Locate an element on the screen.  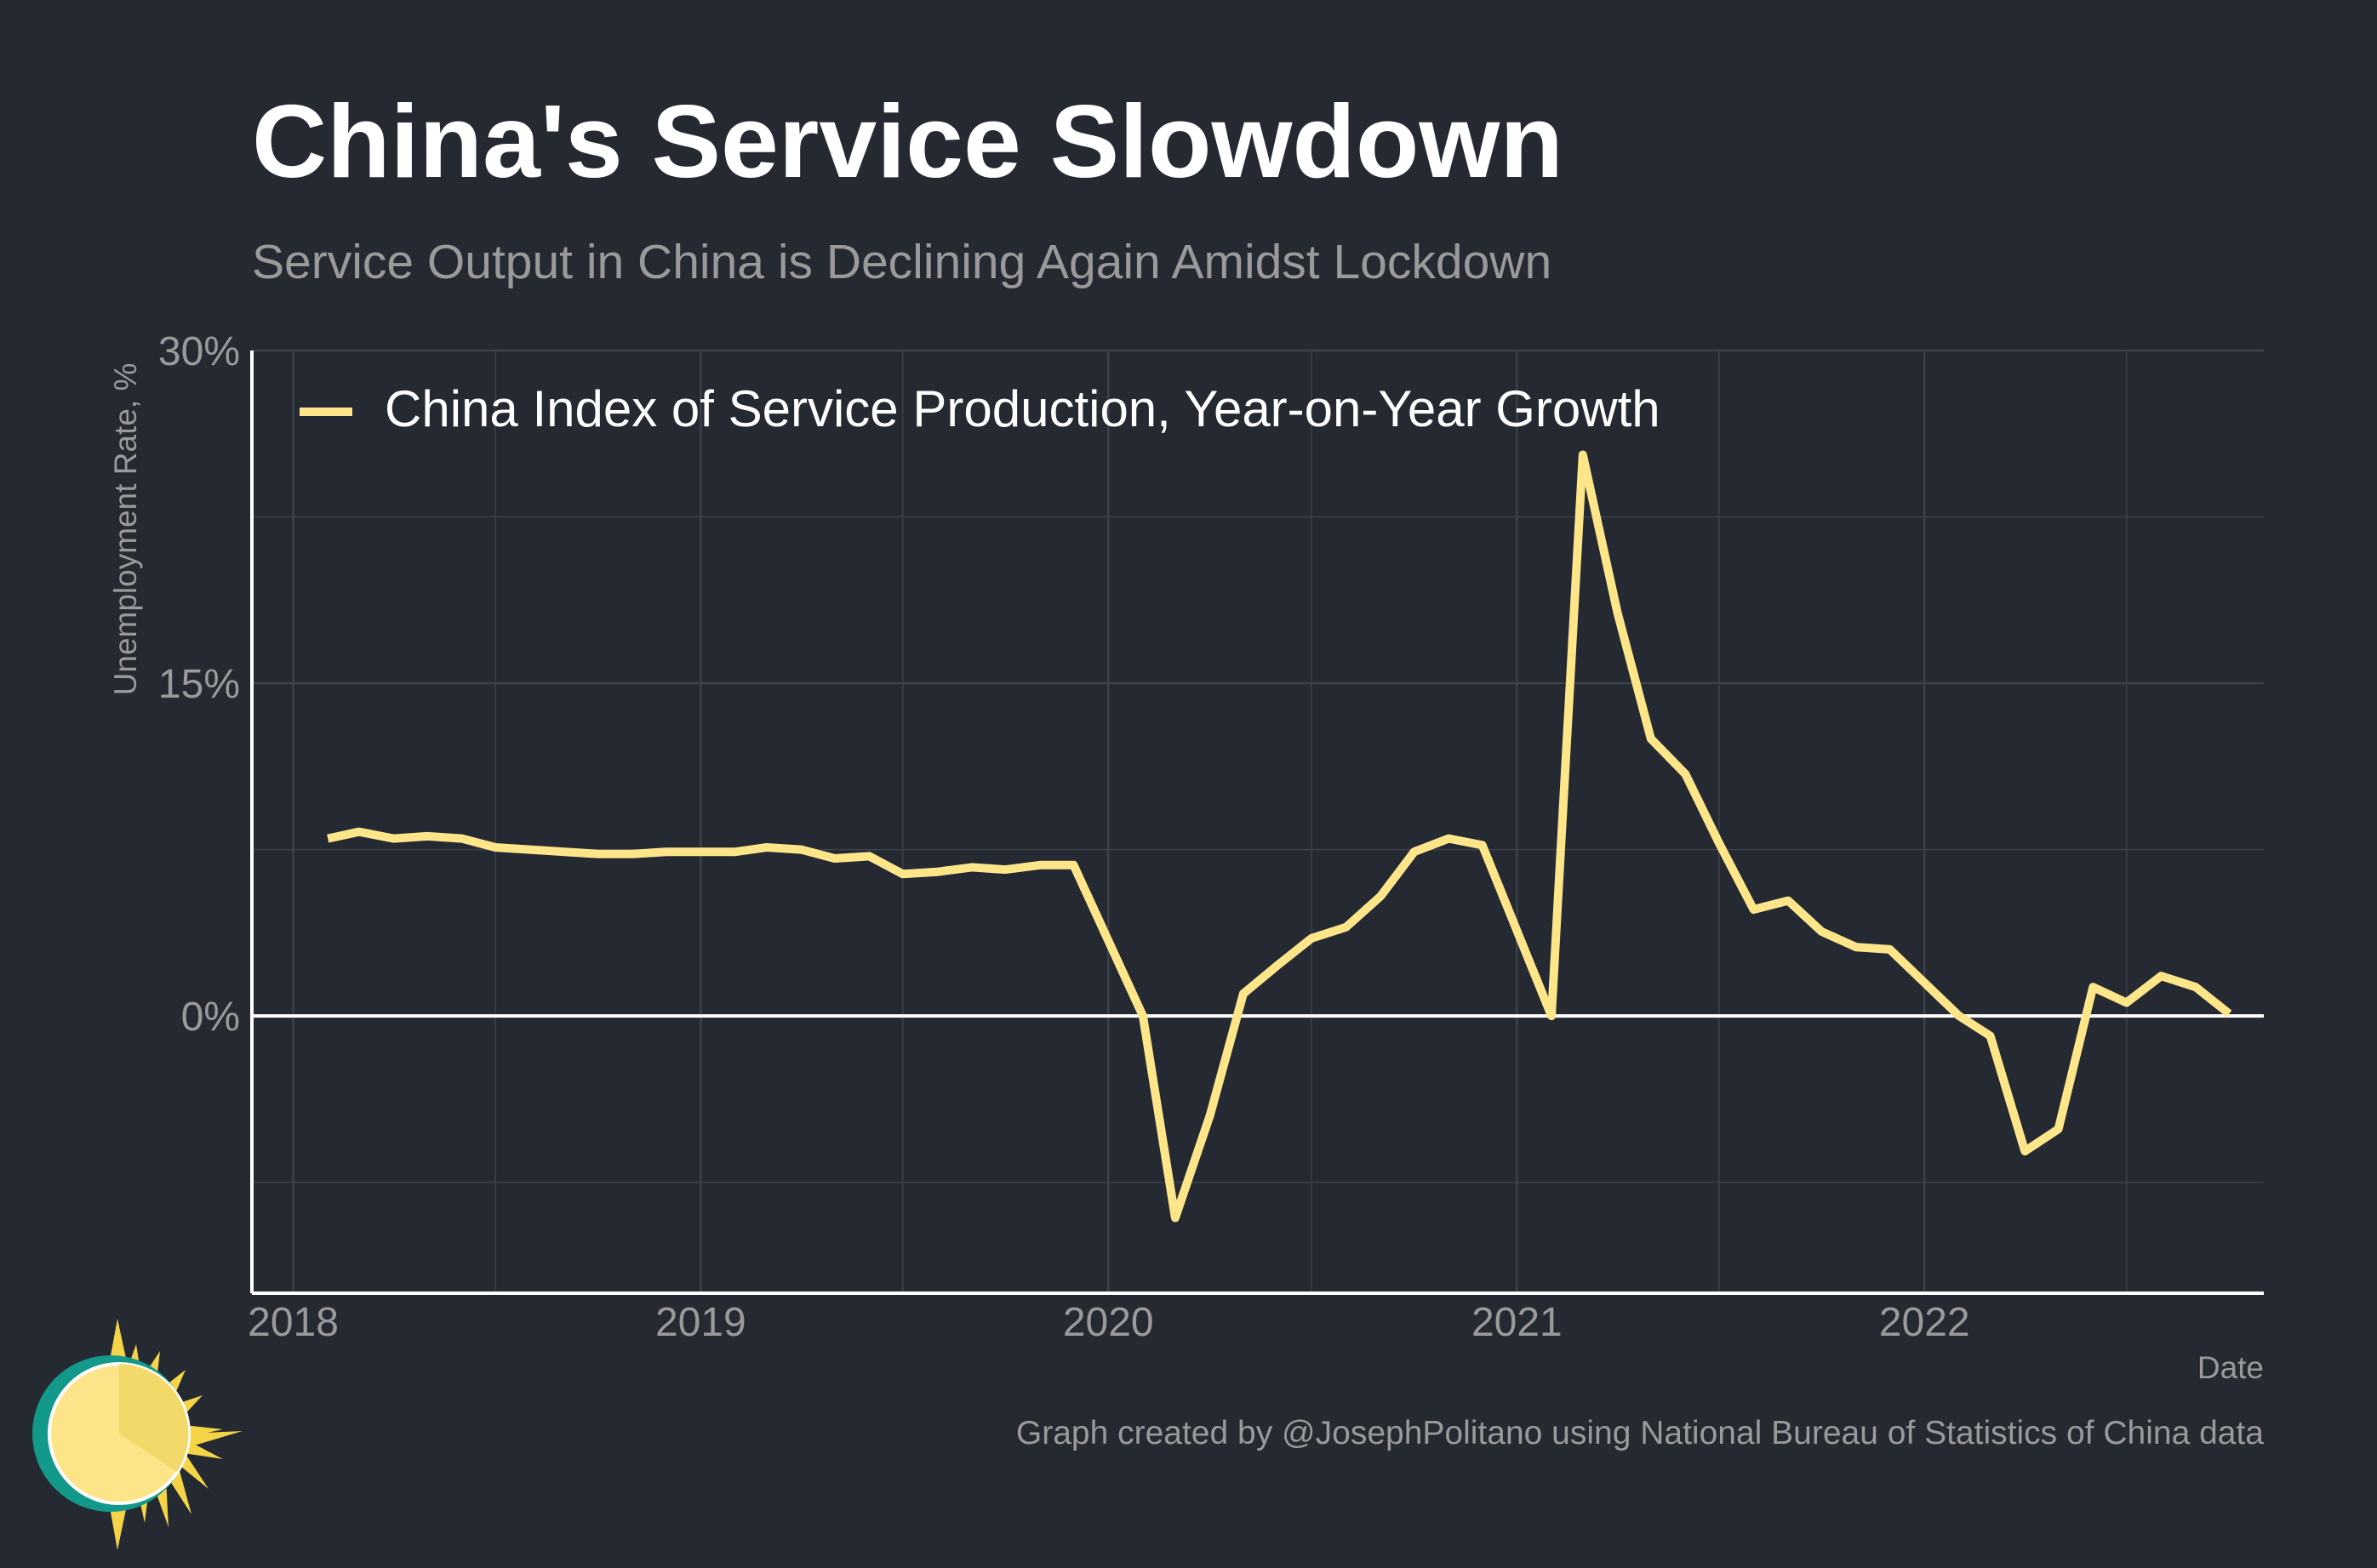
x-tick-label: 2019 is located at coordinates (700, 1322).